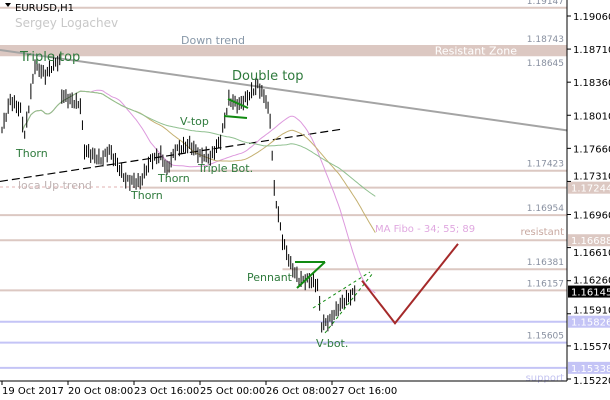 The height and width of the screenshot is (400, 610). I want to click on axis-price-tag-text: 1.16688, so click(590, 241).